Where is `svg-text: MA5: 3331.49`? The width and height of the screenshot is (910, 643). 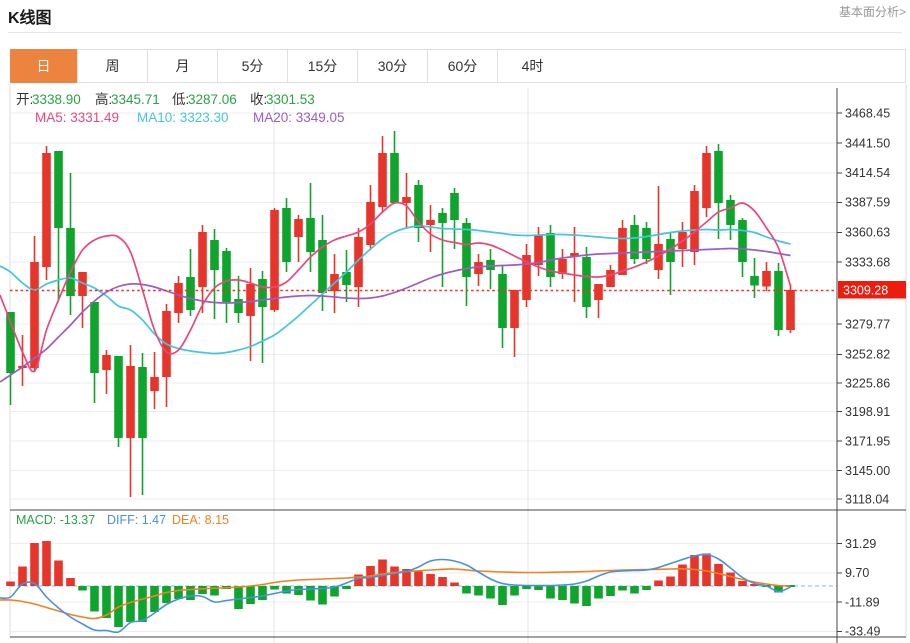 svg-text: MA5: 3331.49 is located at coordinates (77, 117).